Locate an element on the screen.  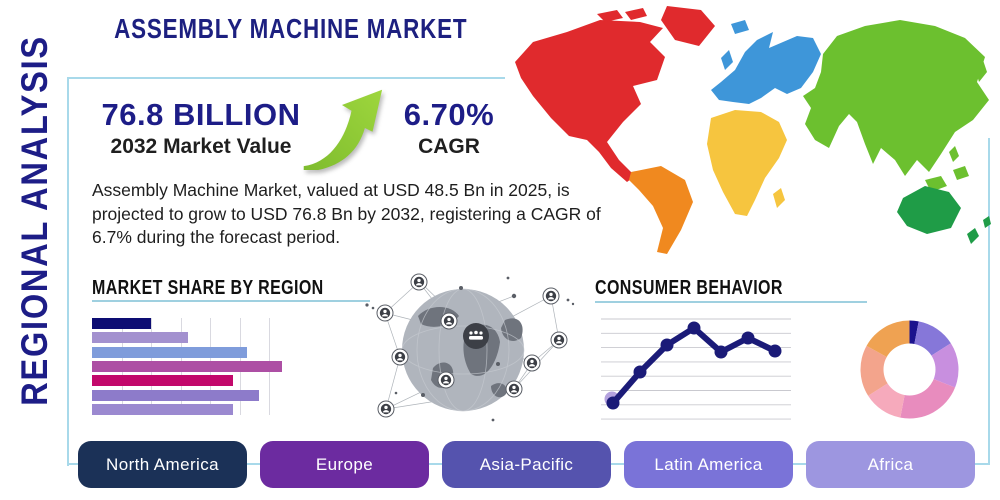
consumer-behavior-heading: CONSUMER BEHAVIOR is located at coordinates (689, 288).